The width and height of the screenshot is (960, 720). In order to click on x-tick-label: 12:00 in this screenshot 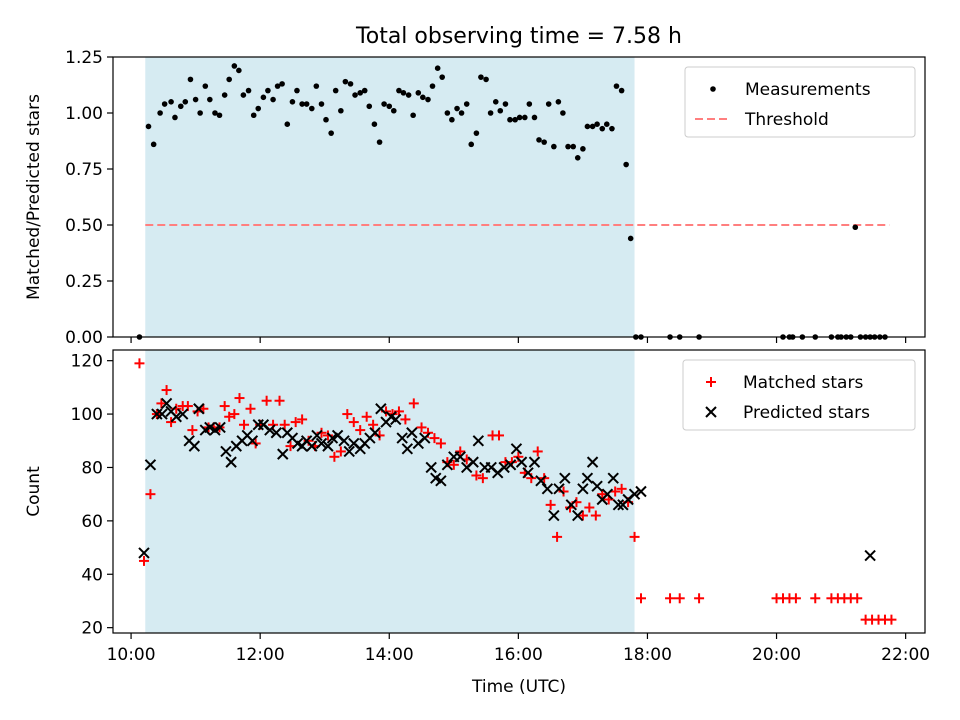, I will do `click(260, 655)`.